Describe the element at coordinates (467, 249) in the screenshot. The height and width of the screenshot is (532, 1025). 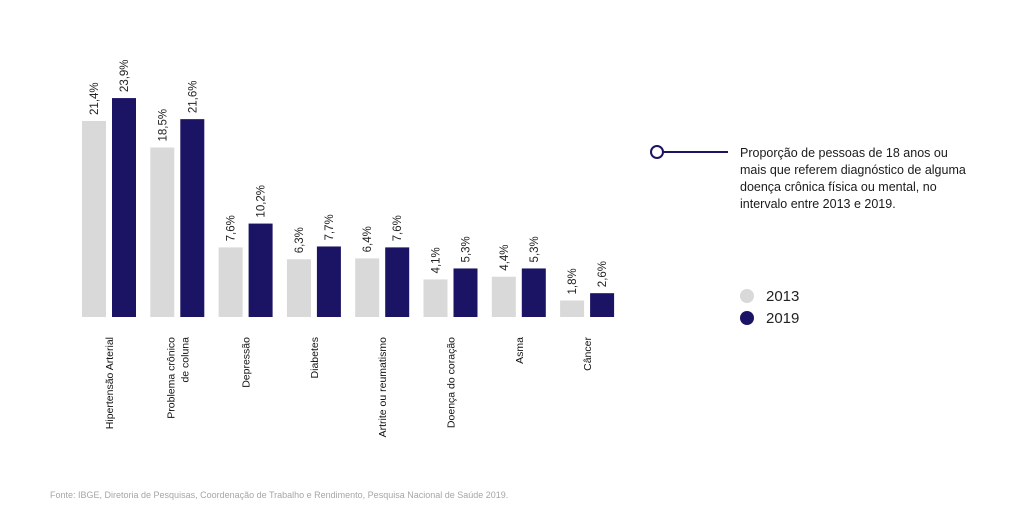
I see `data-label-2019-5: 5,3%` at that location.